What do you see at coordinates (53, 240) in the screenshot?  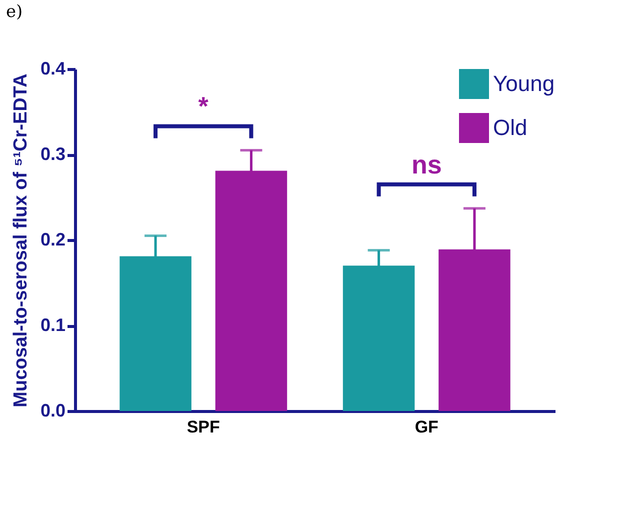 I see `y-tick-label: 0.2` at bounding box center [53, 240].